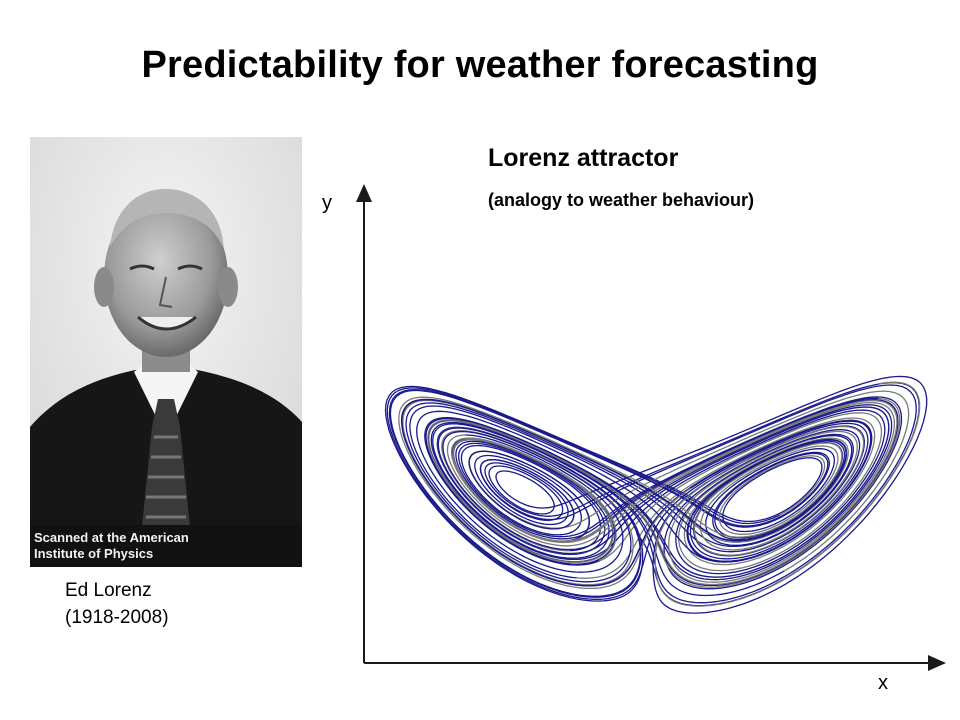  Describe the element at coordinates (117, 617) in the screenshot. I see `caption-years: (1918-2008)` at that location.